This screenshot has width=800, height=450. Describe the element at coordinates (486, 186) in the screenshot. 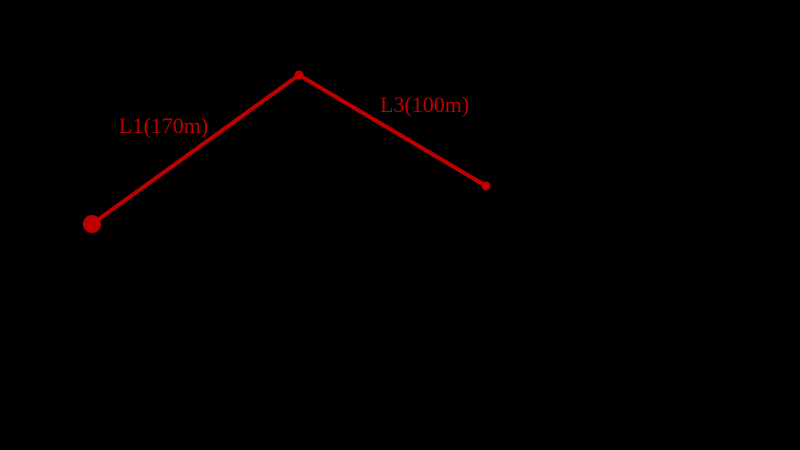

I see `node-end` at that location.